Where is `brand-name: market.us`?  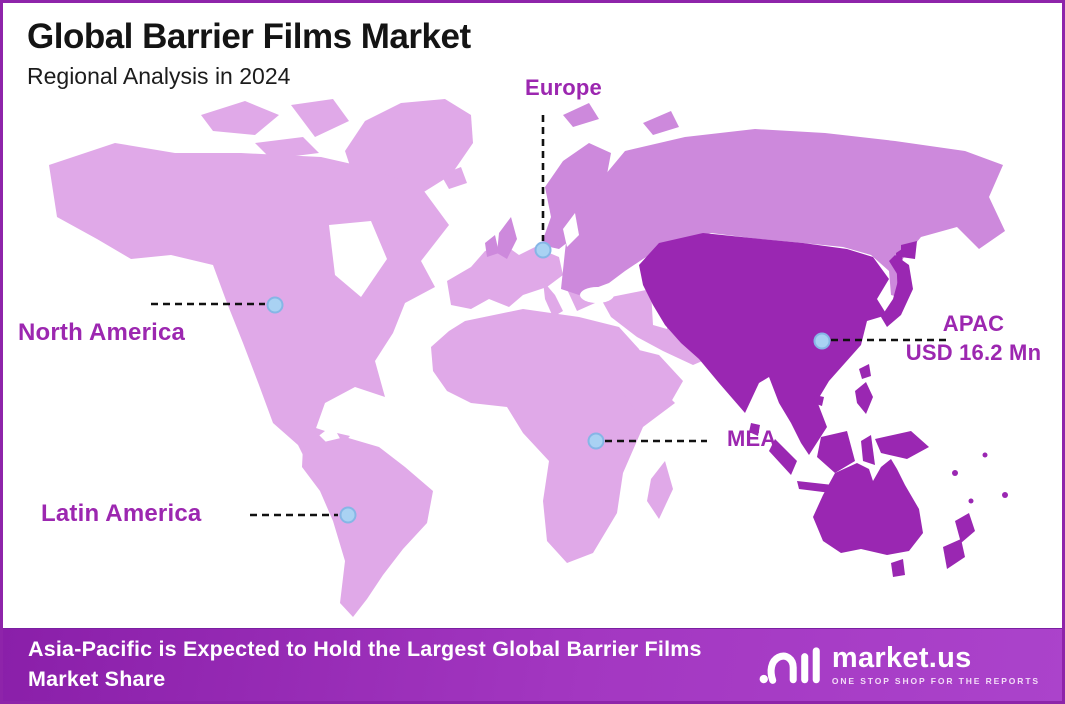
brand-name: market.us is located at coordinates (901, 658).